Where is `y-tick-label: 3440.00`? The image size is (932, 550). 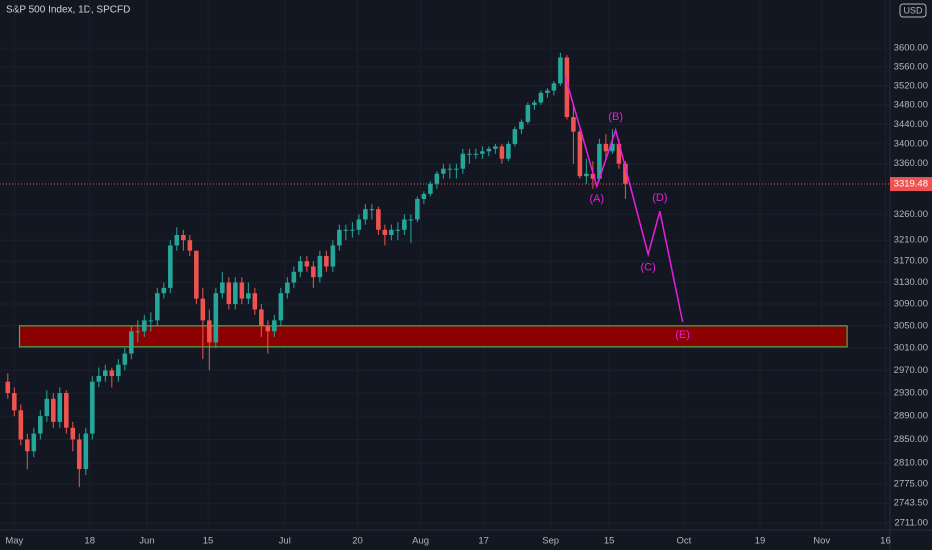
y-tick-label: 3440.00 is located at coordinates (911, 124).